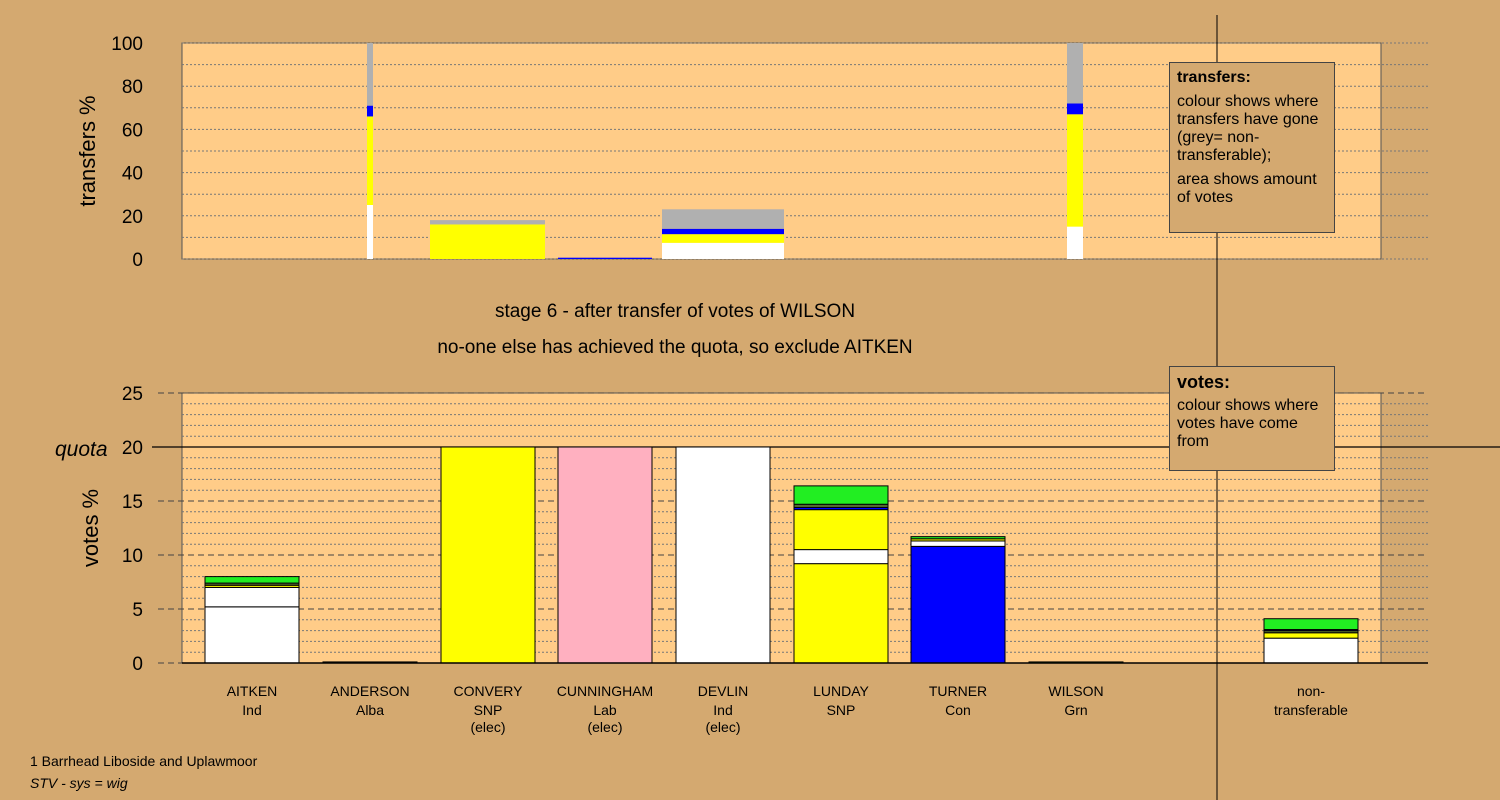  Describe the element at coordinates (1311, 624) in the screenshot. I see `vote-segment-nt-grn` at that location.